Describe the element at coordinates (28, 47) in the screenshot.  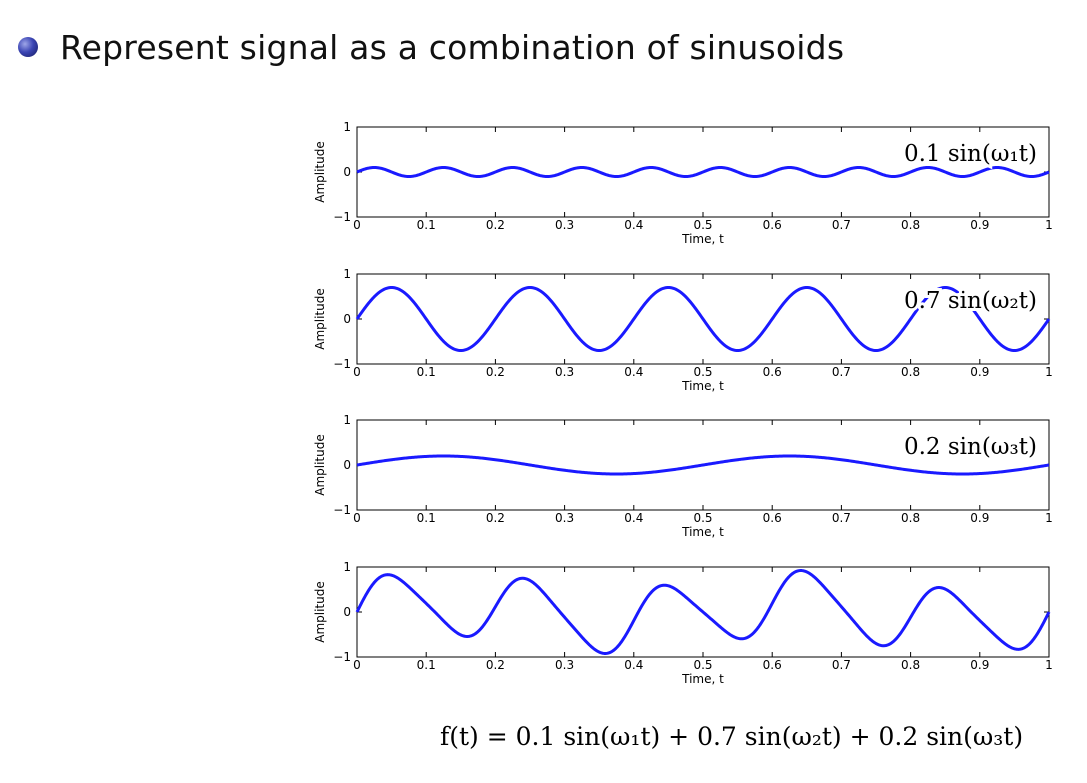
I see `bullet-icon` at that location.